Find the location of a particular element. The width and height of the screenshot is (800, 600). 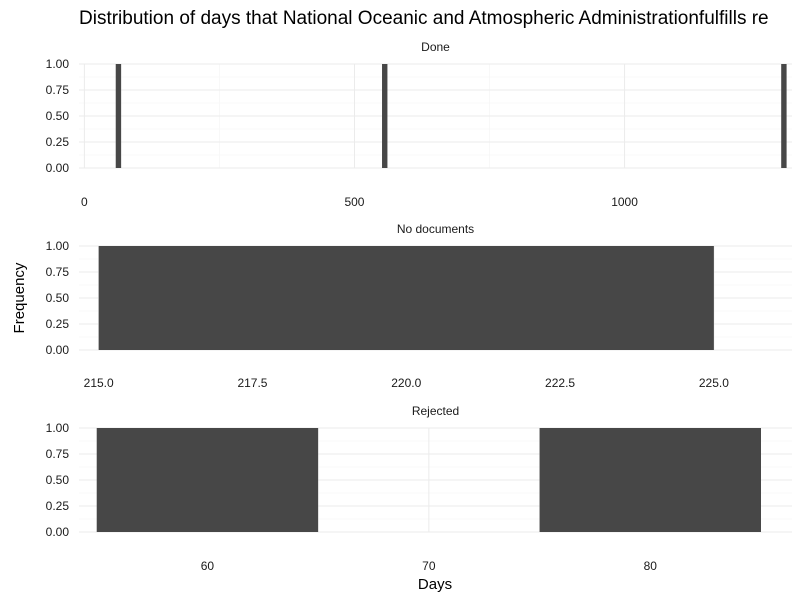

x-axis-title: Days is located at coordinates (435, 584).